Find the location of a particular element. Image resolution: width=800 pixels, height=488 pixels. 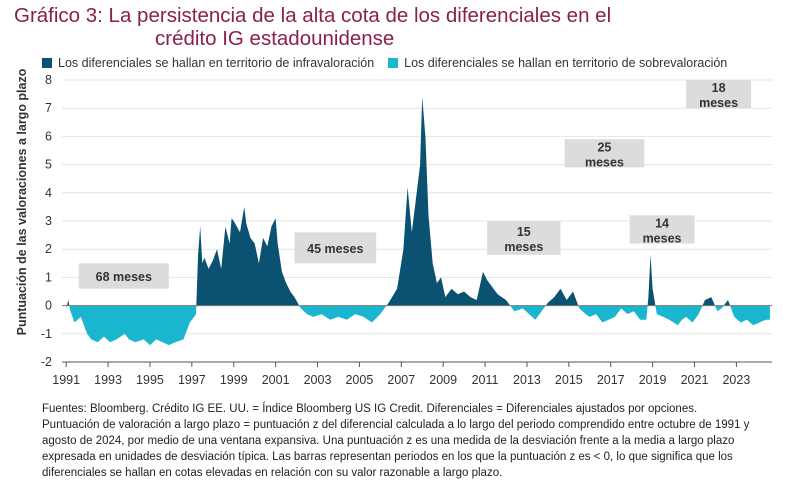

y-tick-label: 0 is located at coordinates (48, 306).